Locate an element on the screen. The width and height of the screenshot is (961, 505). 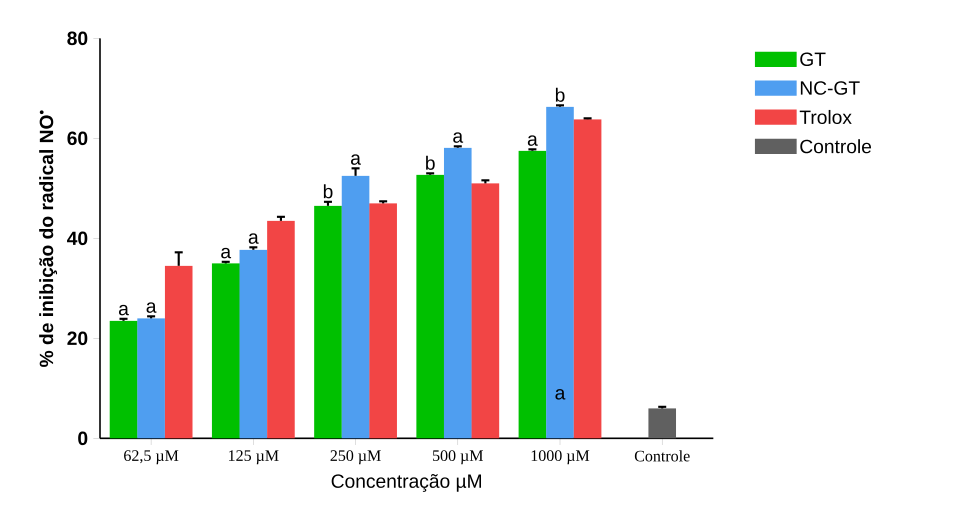
legend-label: NC-GT is located at coordinates (830, 88).